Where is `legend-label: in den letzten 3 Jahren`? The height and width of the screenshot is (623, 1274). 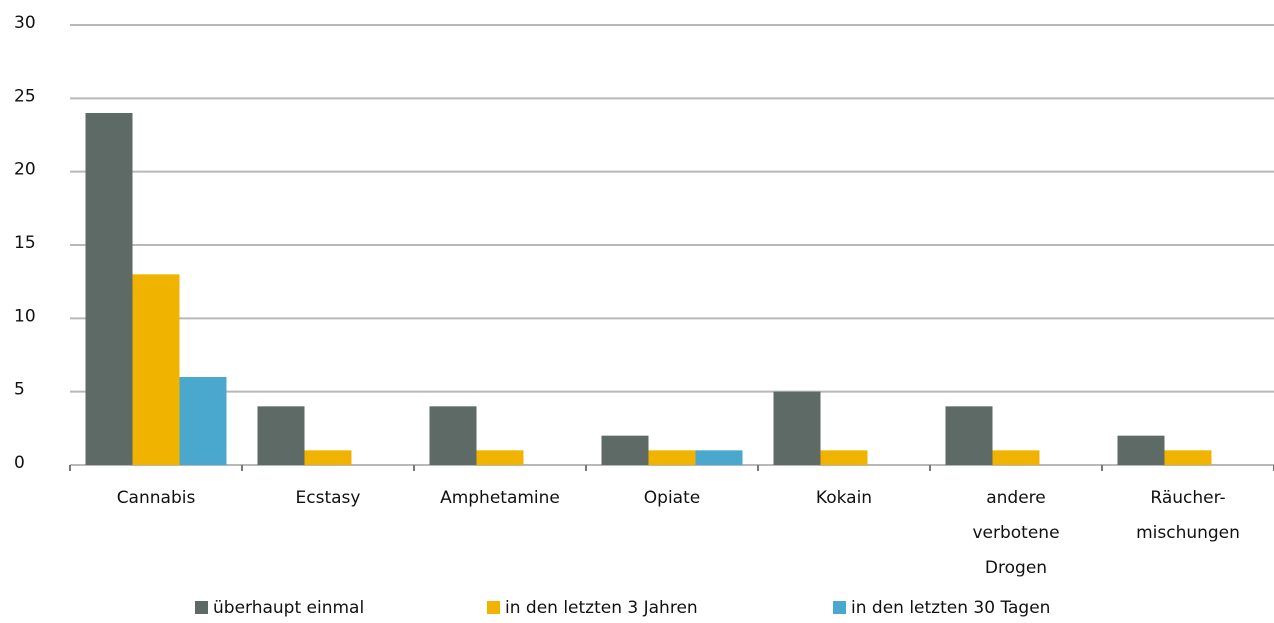
legend-label: in den letzten 3 Jahren is located at coordinates (601, 608).